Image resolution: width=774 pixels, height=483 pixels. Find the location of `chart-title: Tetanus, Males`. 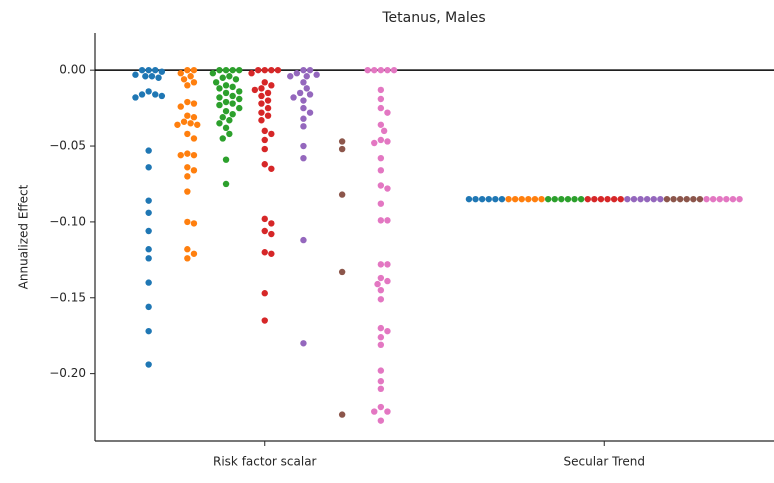

chart-title: Tetanus, Males is located at coordinates (433, 18).